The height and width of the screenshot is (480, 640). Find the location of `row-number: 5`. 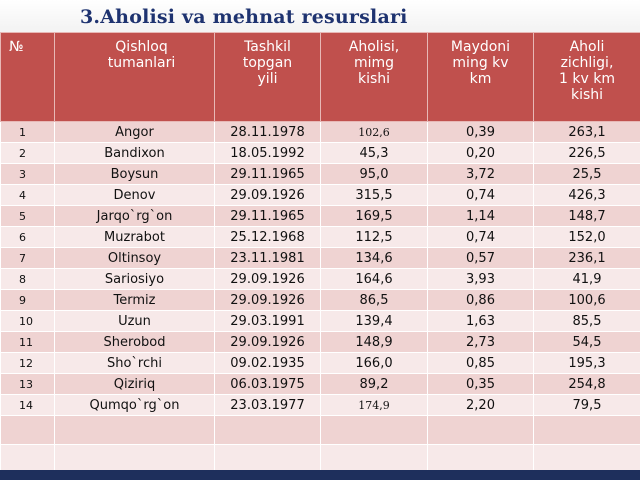

row-number: 5 is located at coordinates (27, 216).